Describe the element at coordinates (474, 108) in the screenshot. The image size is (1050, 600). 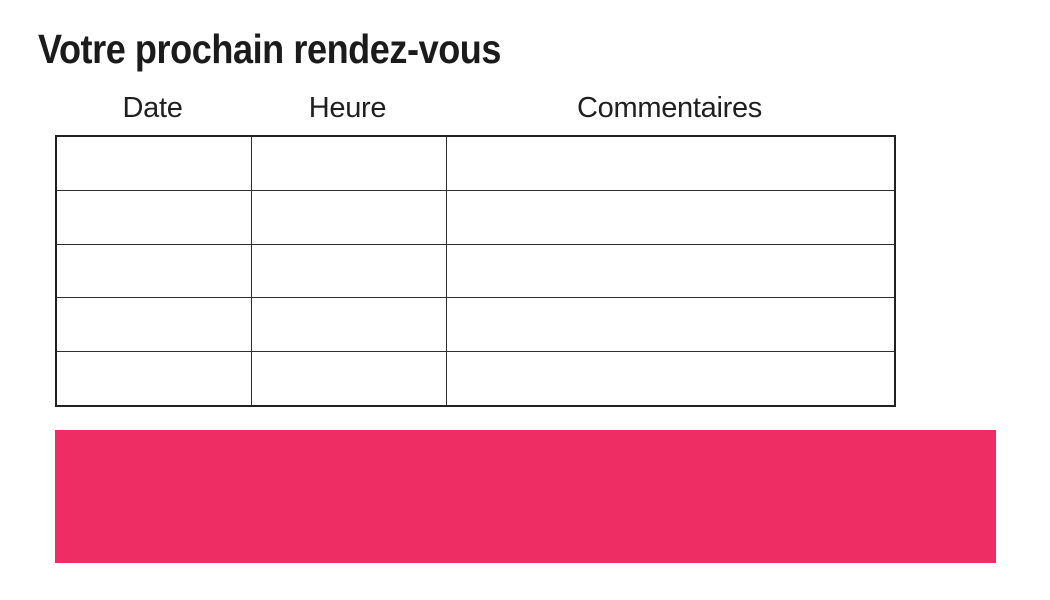
I see `table-header-row: Date Heure Commentaires` at that location.